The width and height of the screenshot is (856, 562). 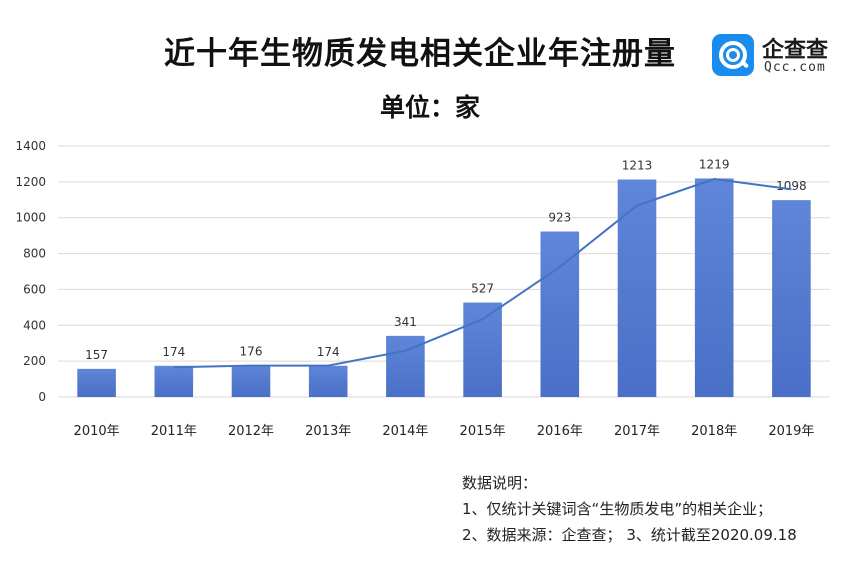 I want to click on x-tick-label: 2019年, so click(x=791, y=431).